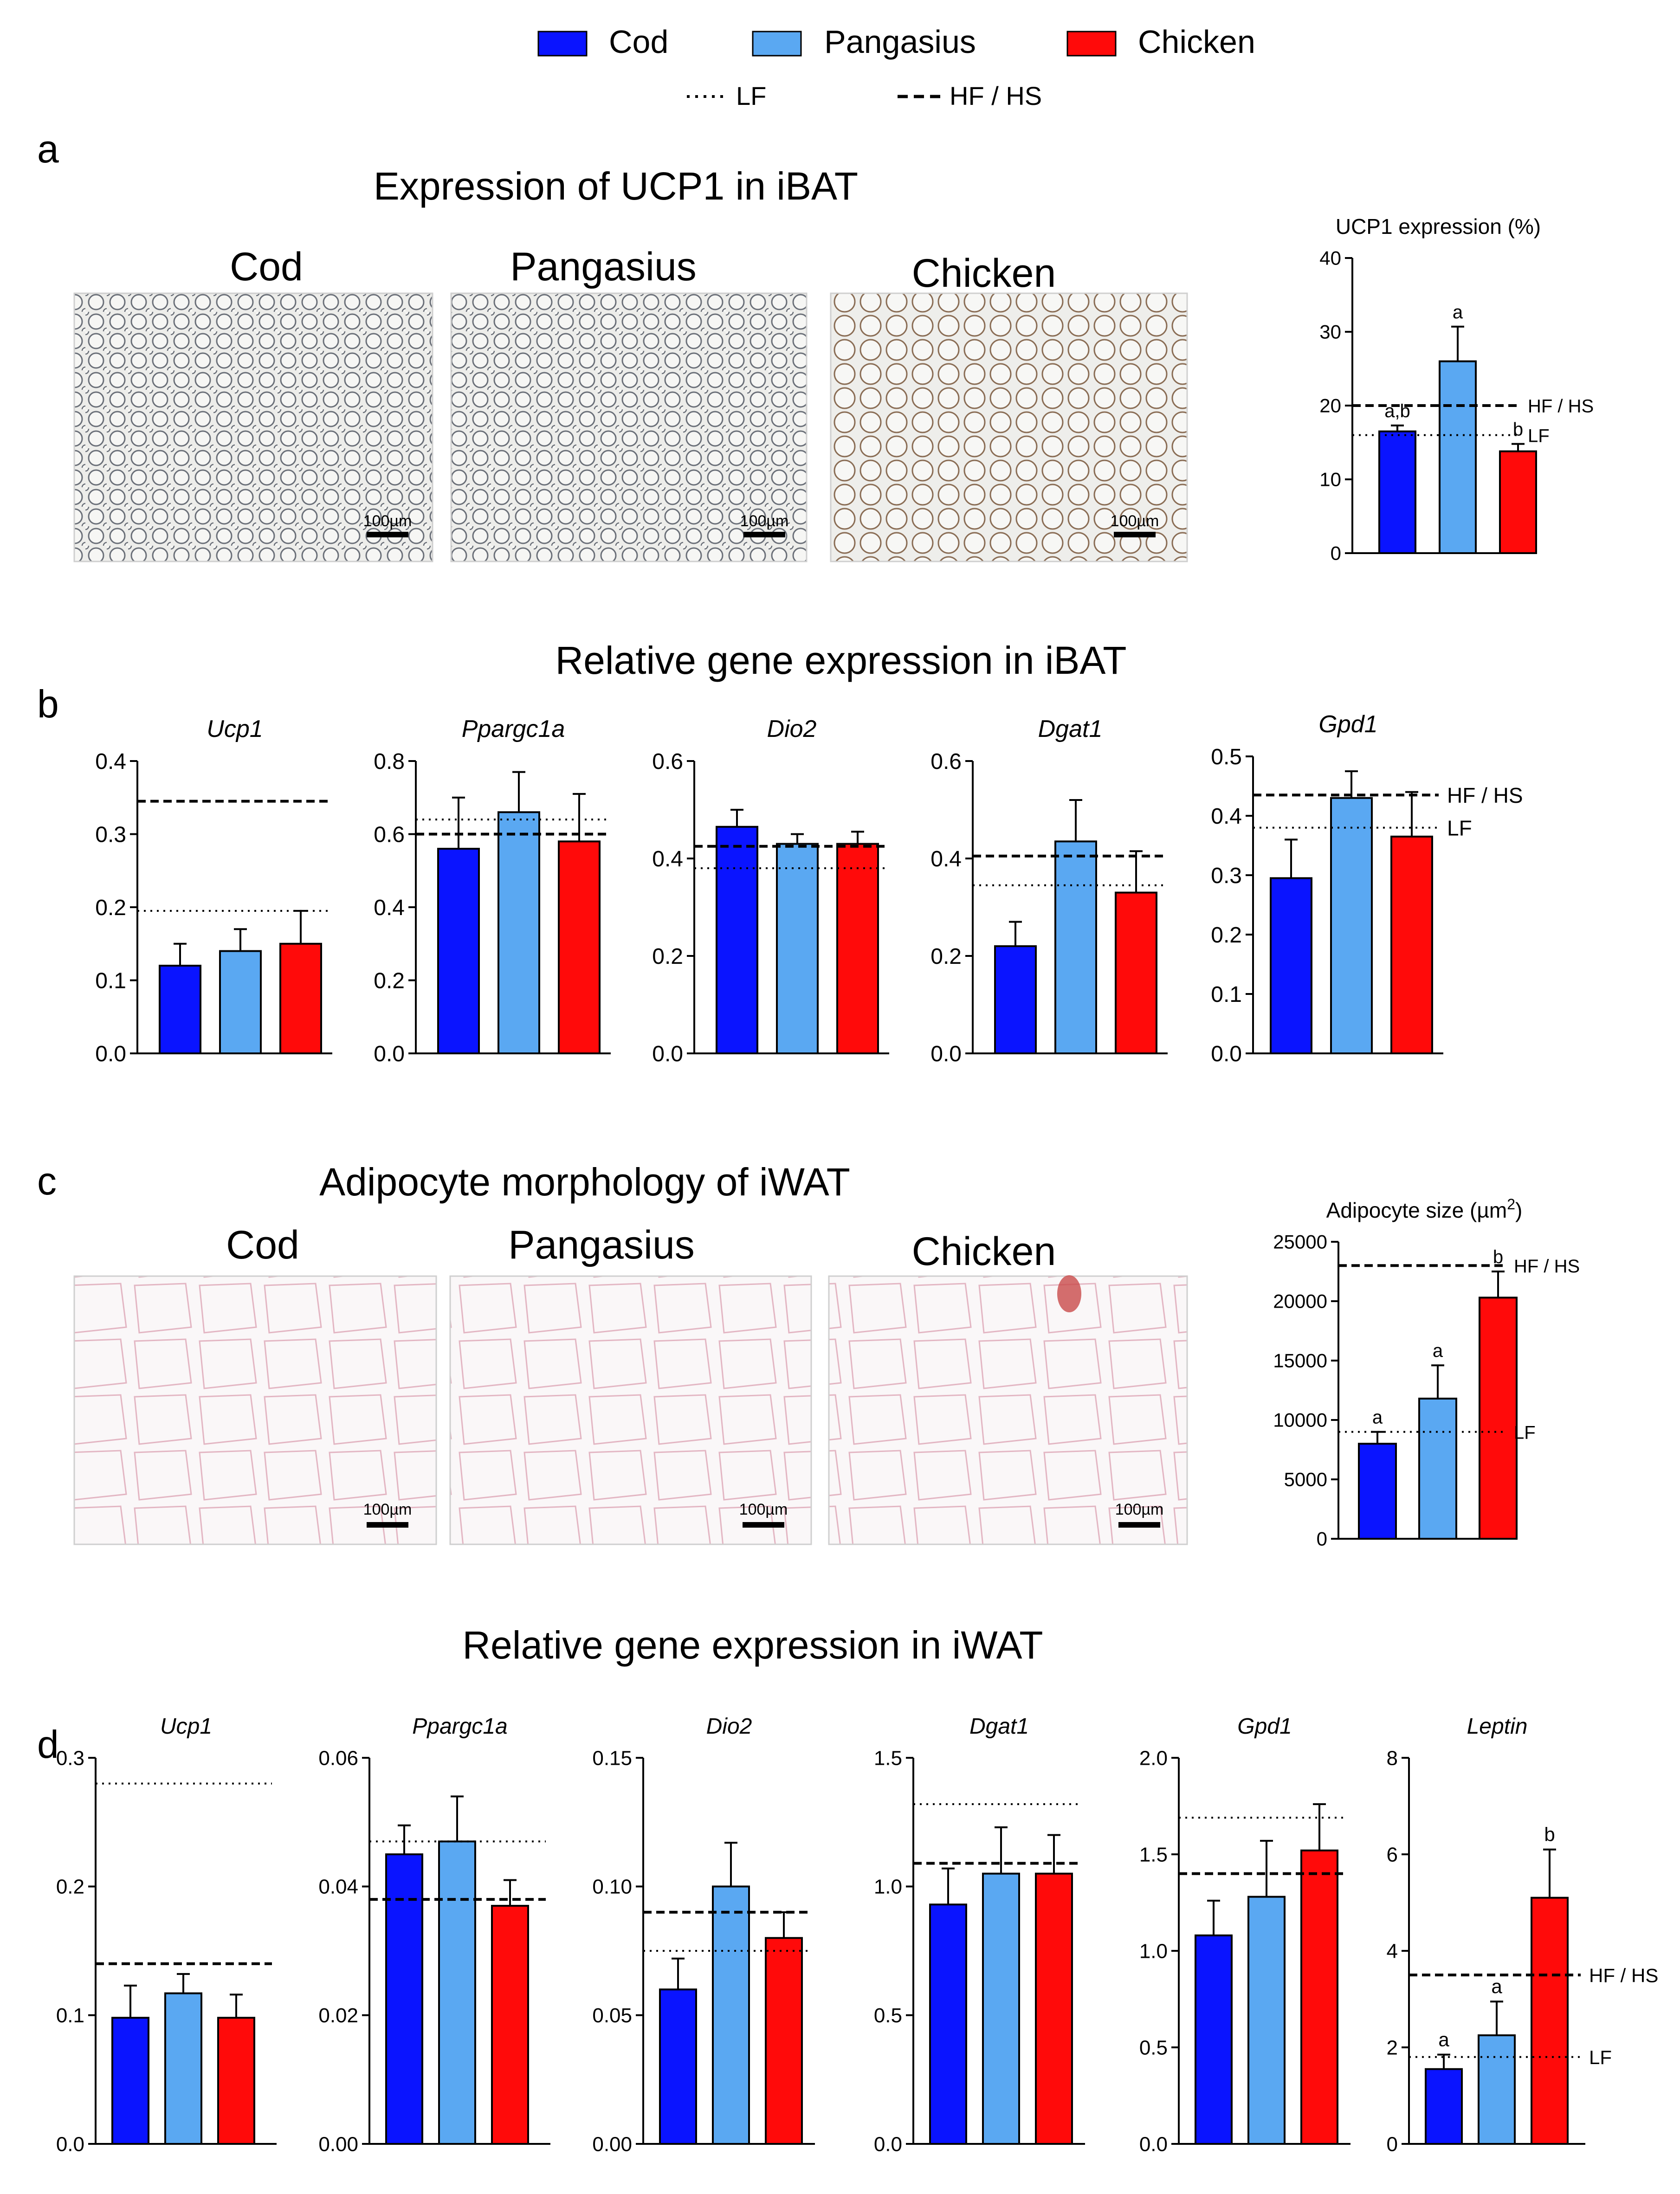  I want to click on chart-b-dgat1: Dgat1 0.0 0.2 0.4 0.6, so click(1049, 891).